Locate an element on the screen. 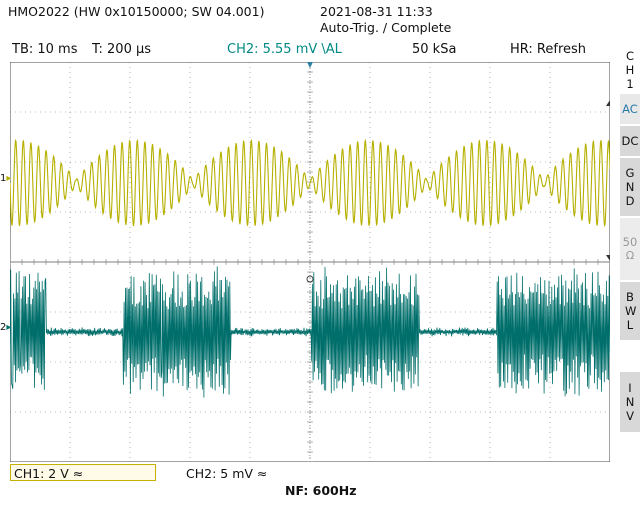 Image resolution: width=640 pixels, height=520 pixels. ch2-ground-marker: 2▸ is located at coordinates (5, 327).